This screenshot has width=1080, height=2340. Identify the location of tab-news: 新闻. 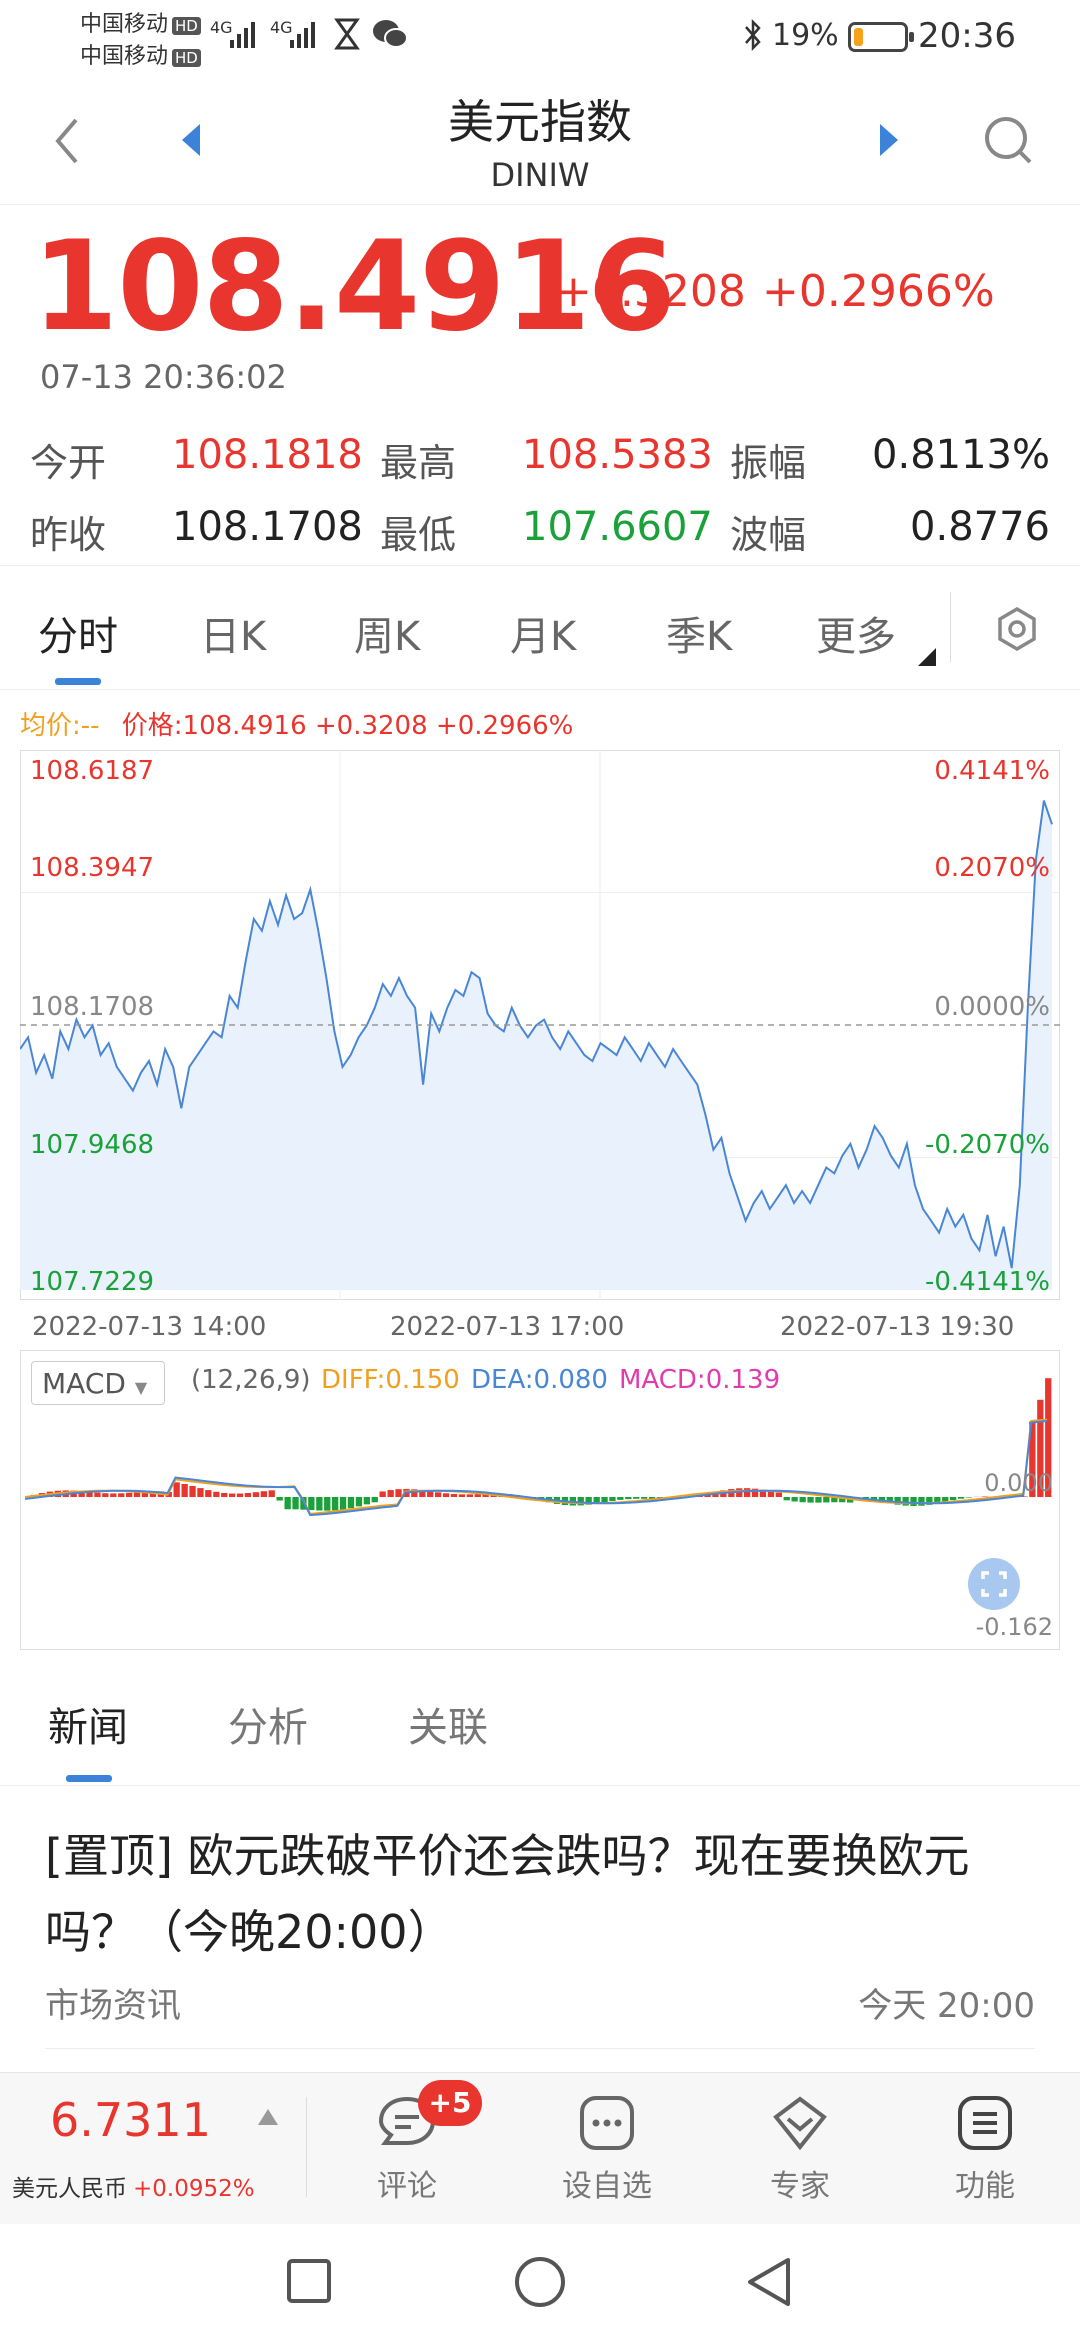
(88, 1728).